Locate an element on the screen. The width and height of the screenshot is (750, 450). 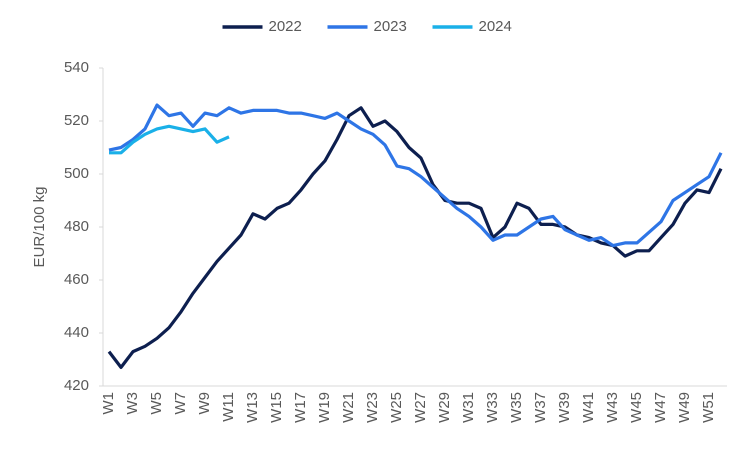
x-tick-label: W3 is located at coordinates (132, 403).